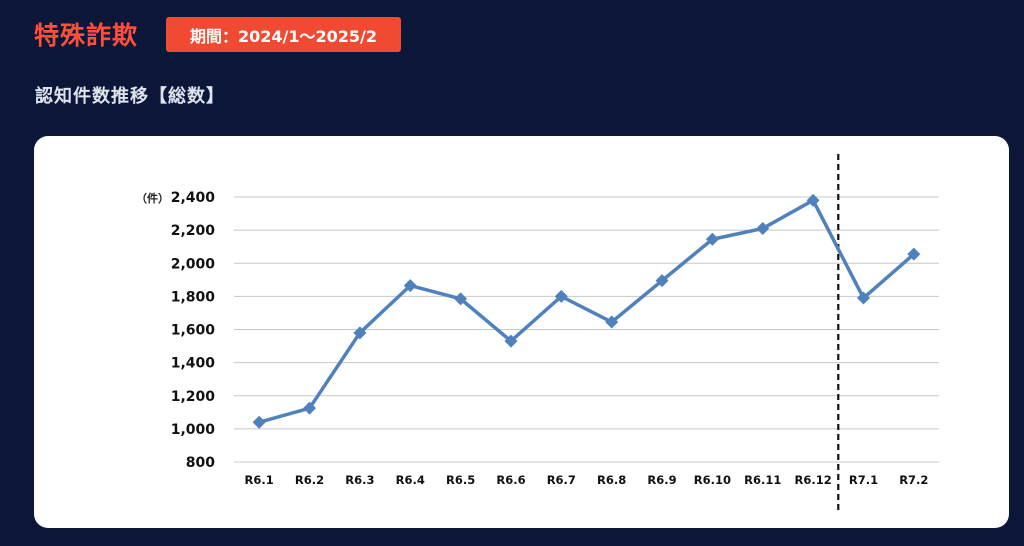 The height and width of the screenshot is (546, 1024). What do you see at coordinates (193, 397) in the screenshot?
I see `y-tick-label: 1,200` at bounding box center [193, 397].